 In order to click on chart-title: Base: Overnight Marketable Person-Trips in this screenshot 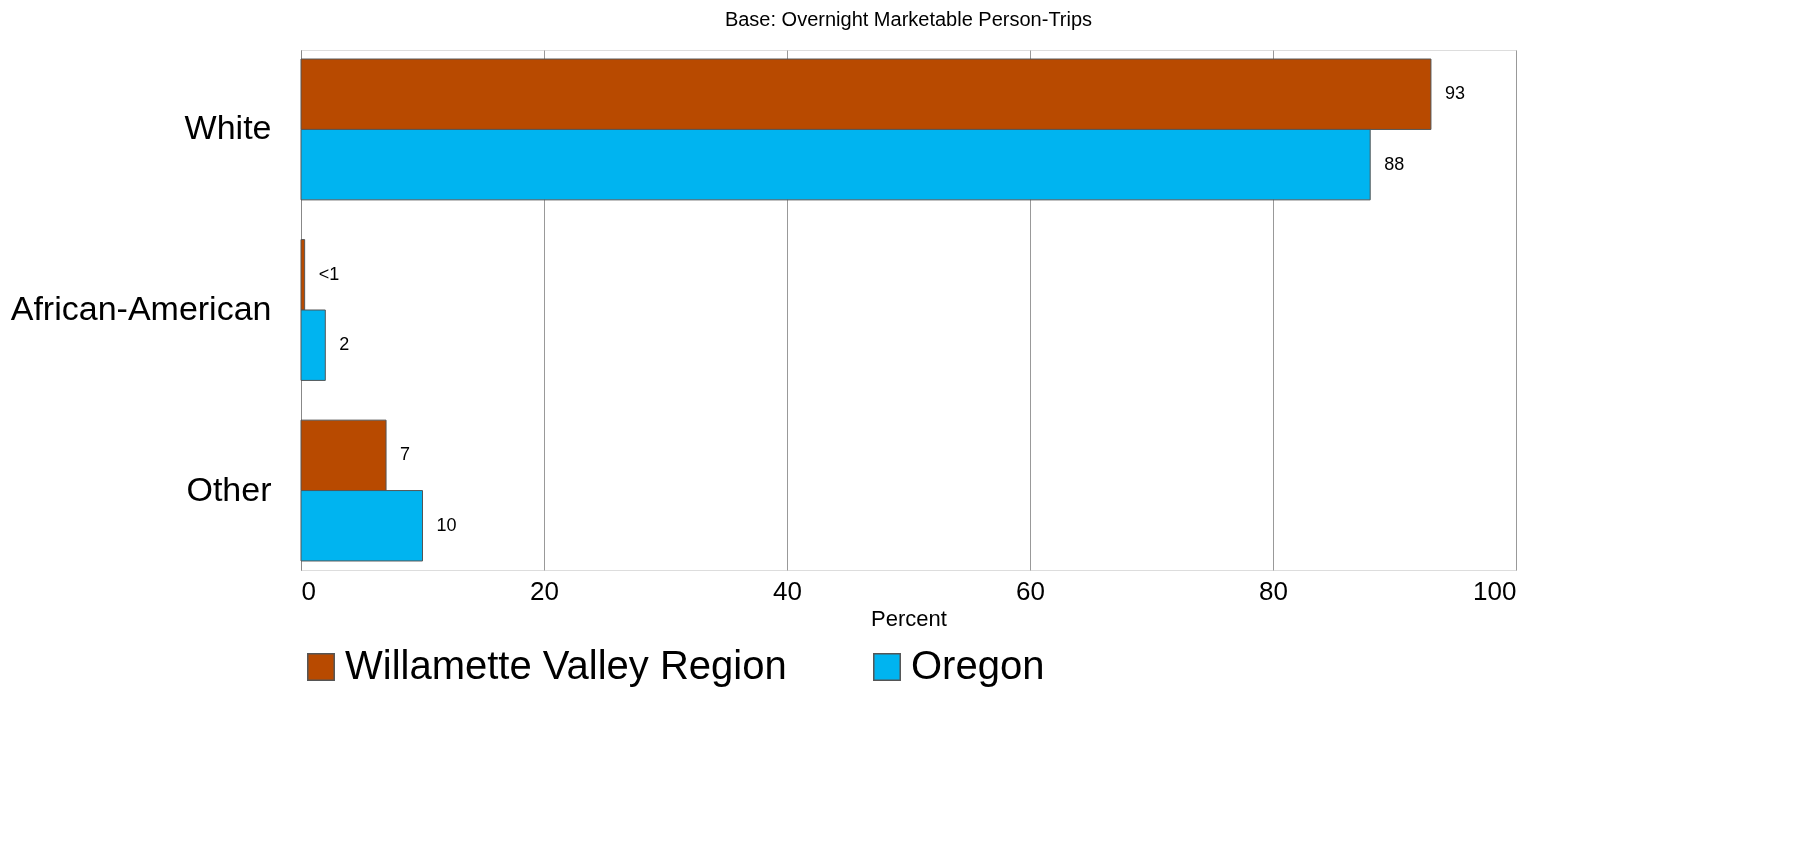, I will do `click(908, 19)`.